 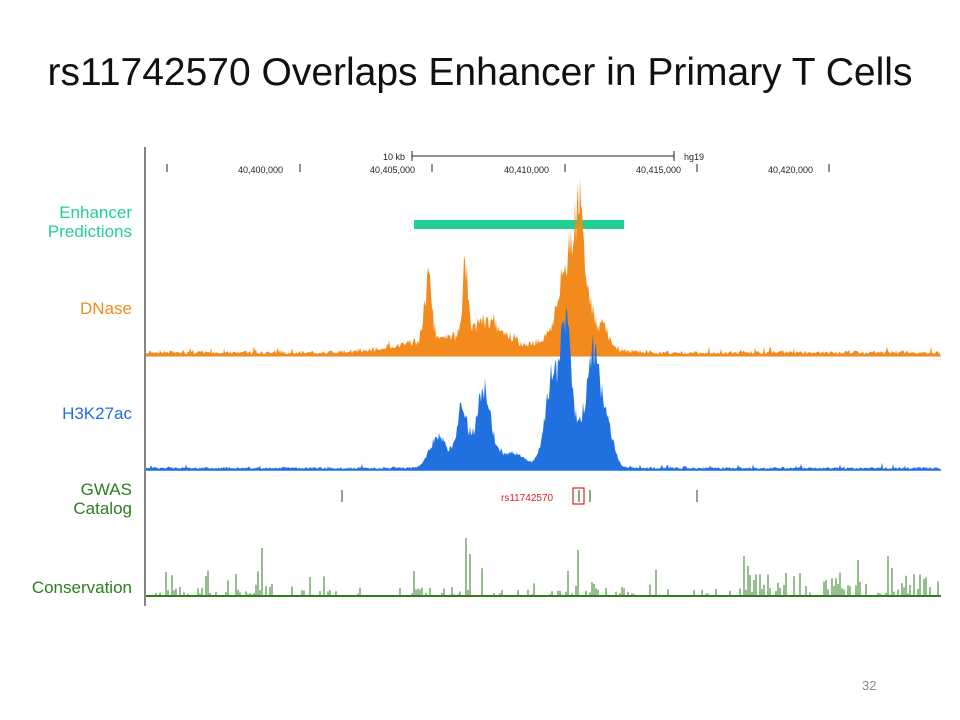 What do you see at coordinates (89, 231) in the screenshot?
I see `track-label-enhancer-line2: Predictions` at bounding box center [89, 231].